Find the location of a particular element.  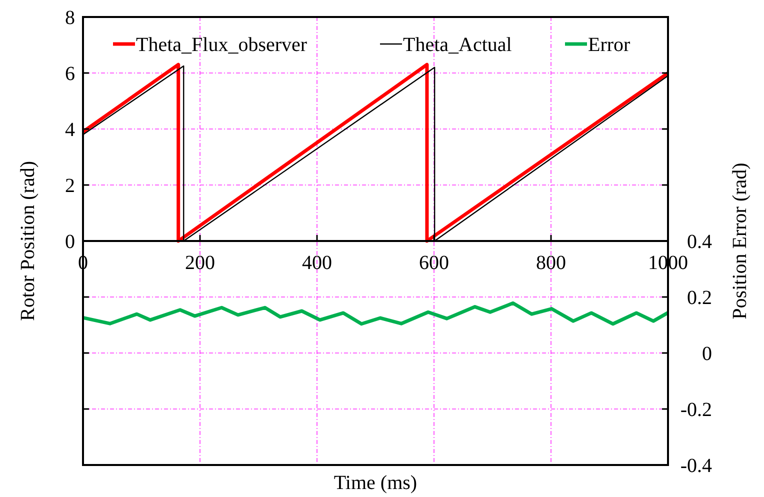

line-series is located at coordinates (375, 313).